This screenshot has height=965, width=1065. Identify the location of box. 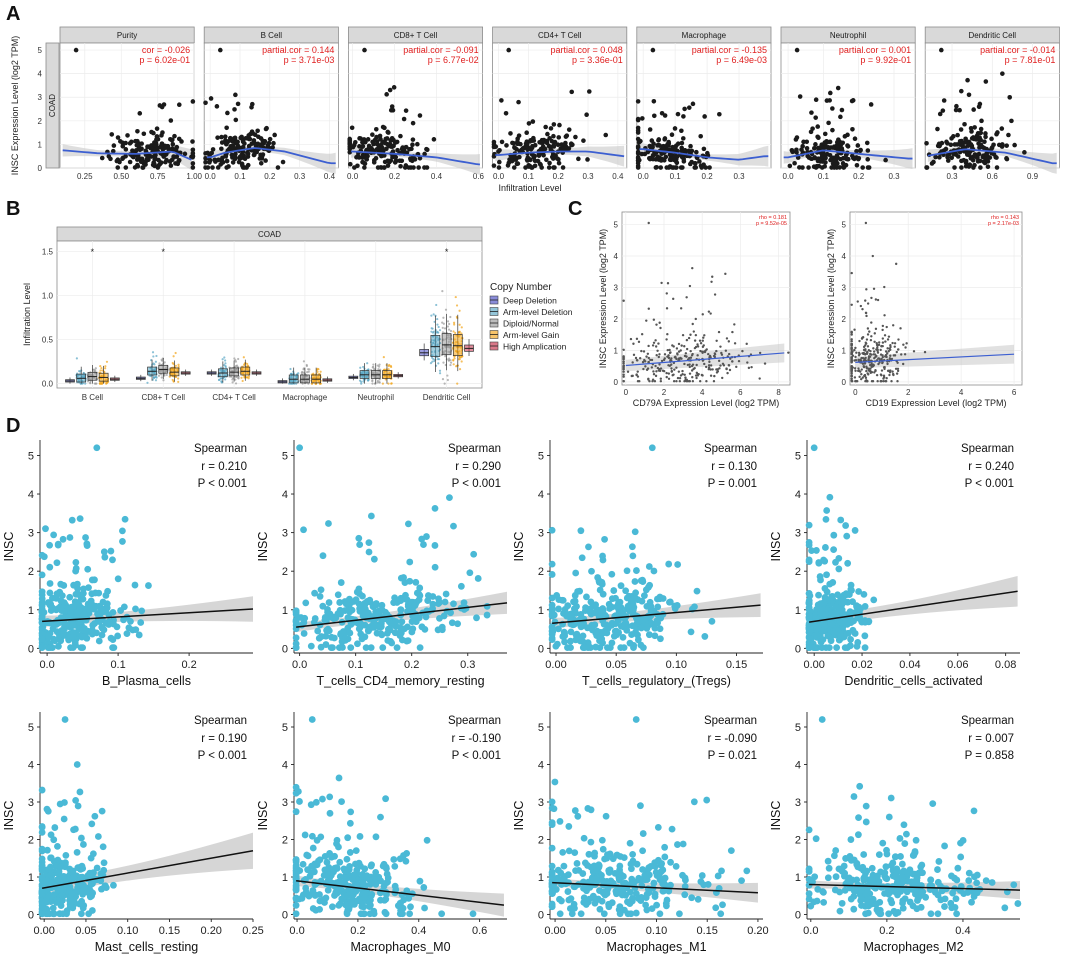
(435, 346).